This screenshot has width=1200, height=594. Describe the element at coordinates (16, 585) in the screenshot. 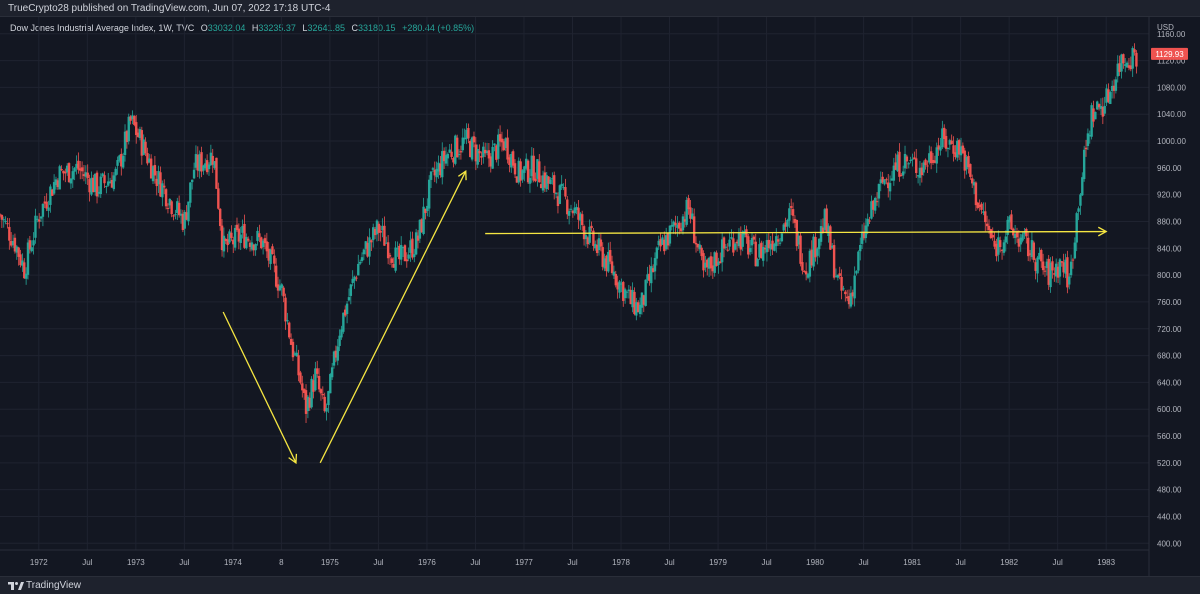

I see `tradingview-logo-icon` at that location.